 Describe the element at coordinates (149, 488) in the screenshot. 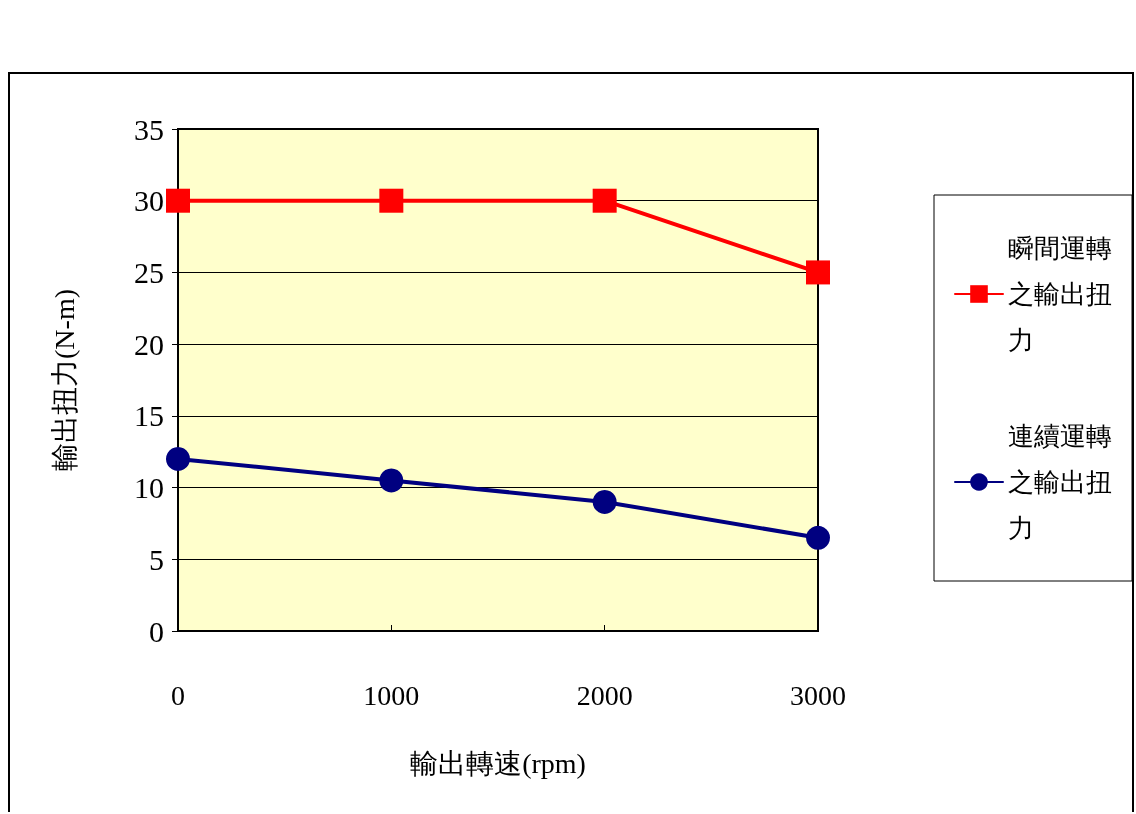

I see `y-tick-label: 10` at that location.